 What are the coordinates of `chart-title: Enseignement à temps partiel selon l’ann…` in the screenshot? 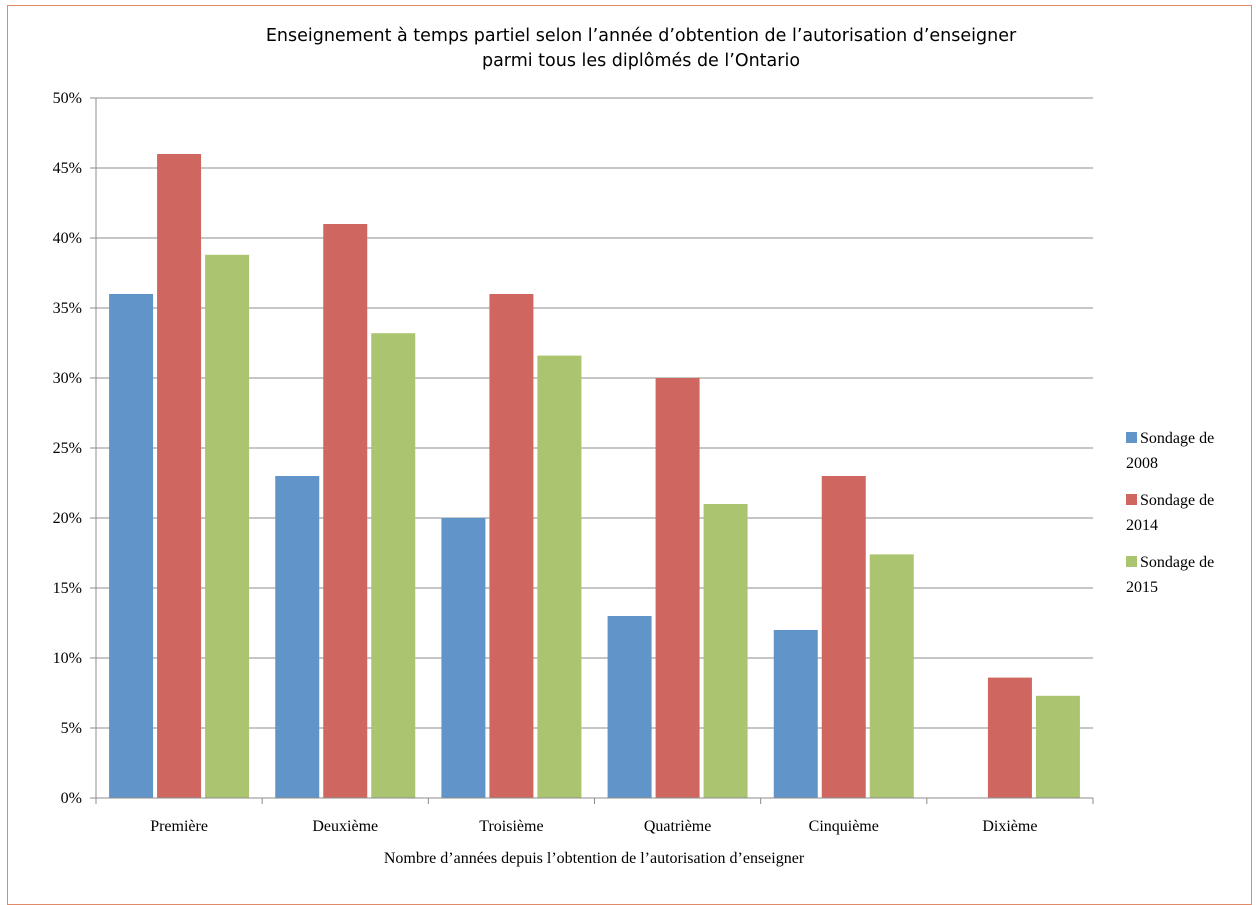 It's located at (641, 36).